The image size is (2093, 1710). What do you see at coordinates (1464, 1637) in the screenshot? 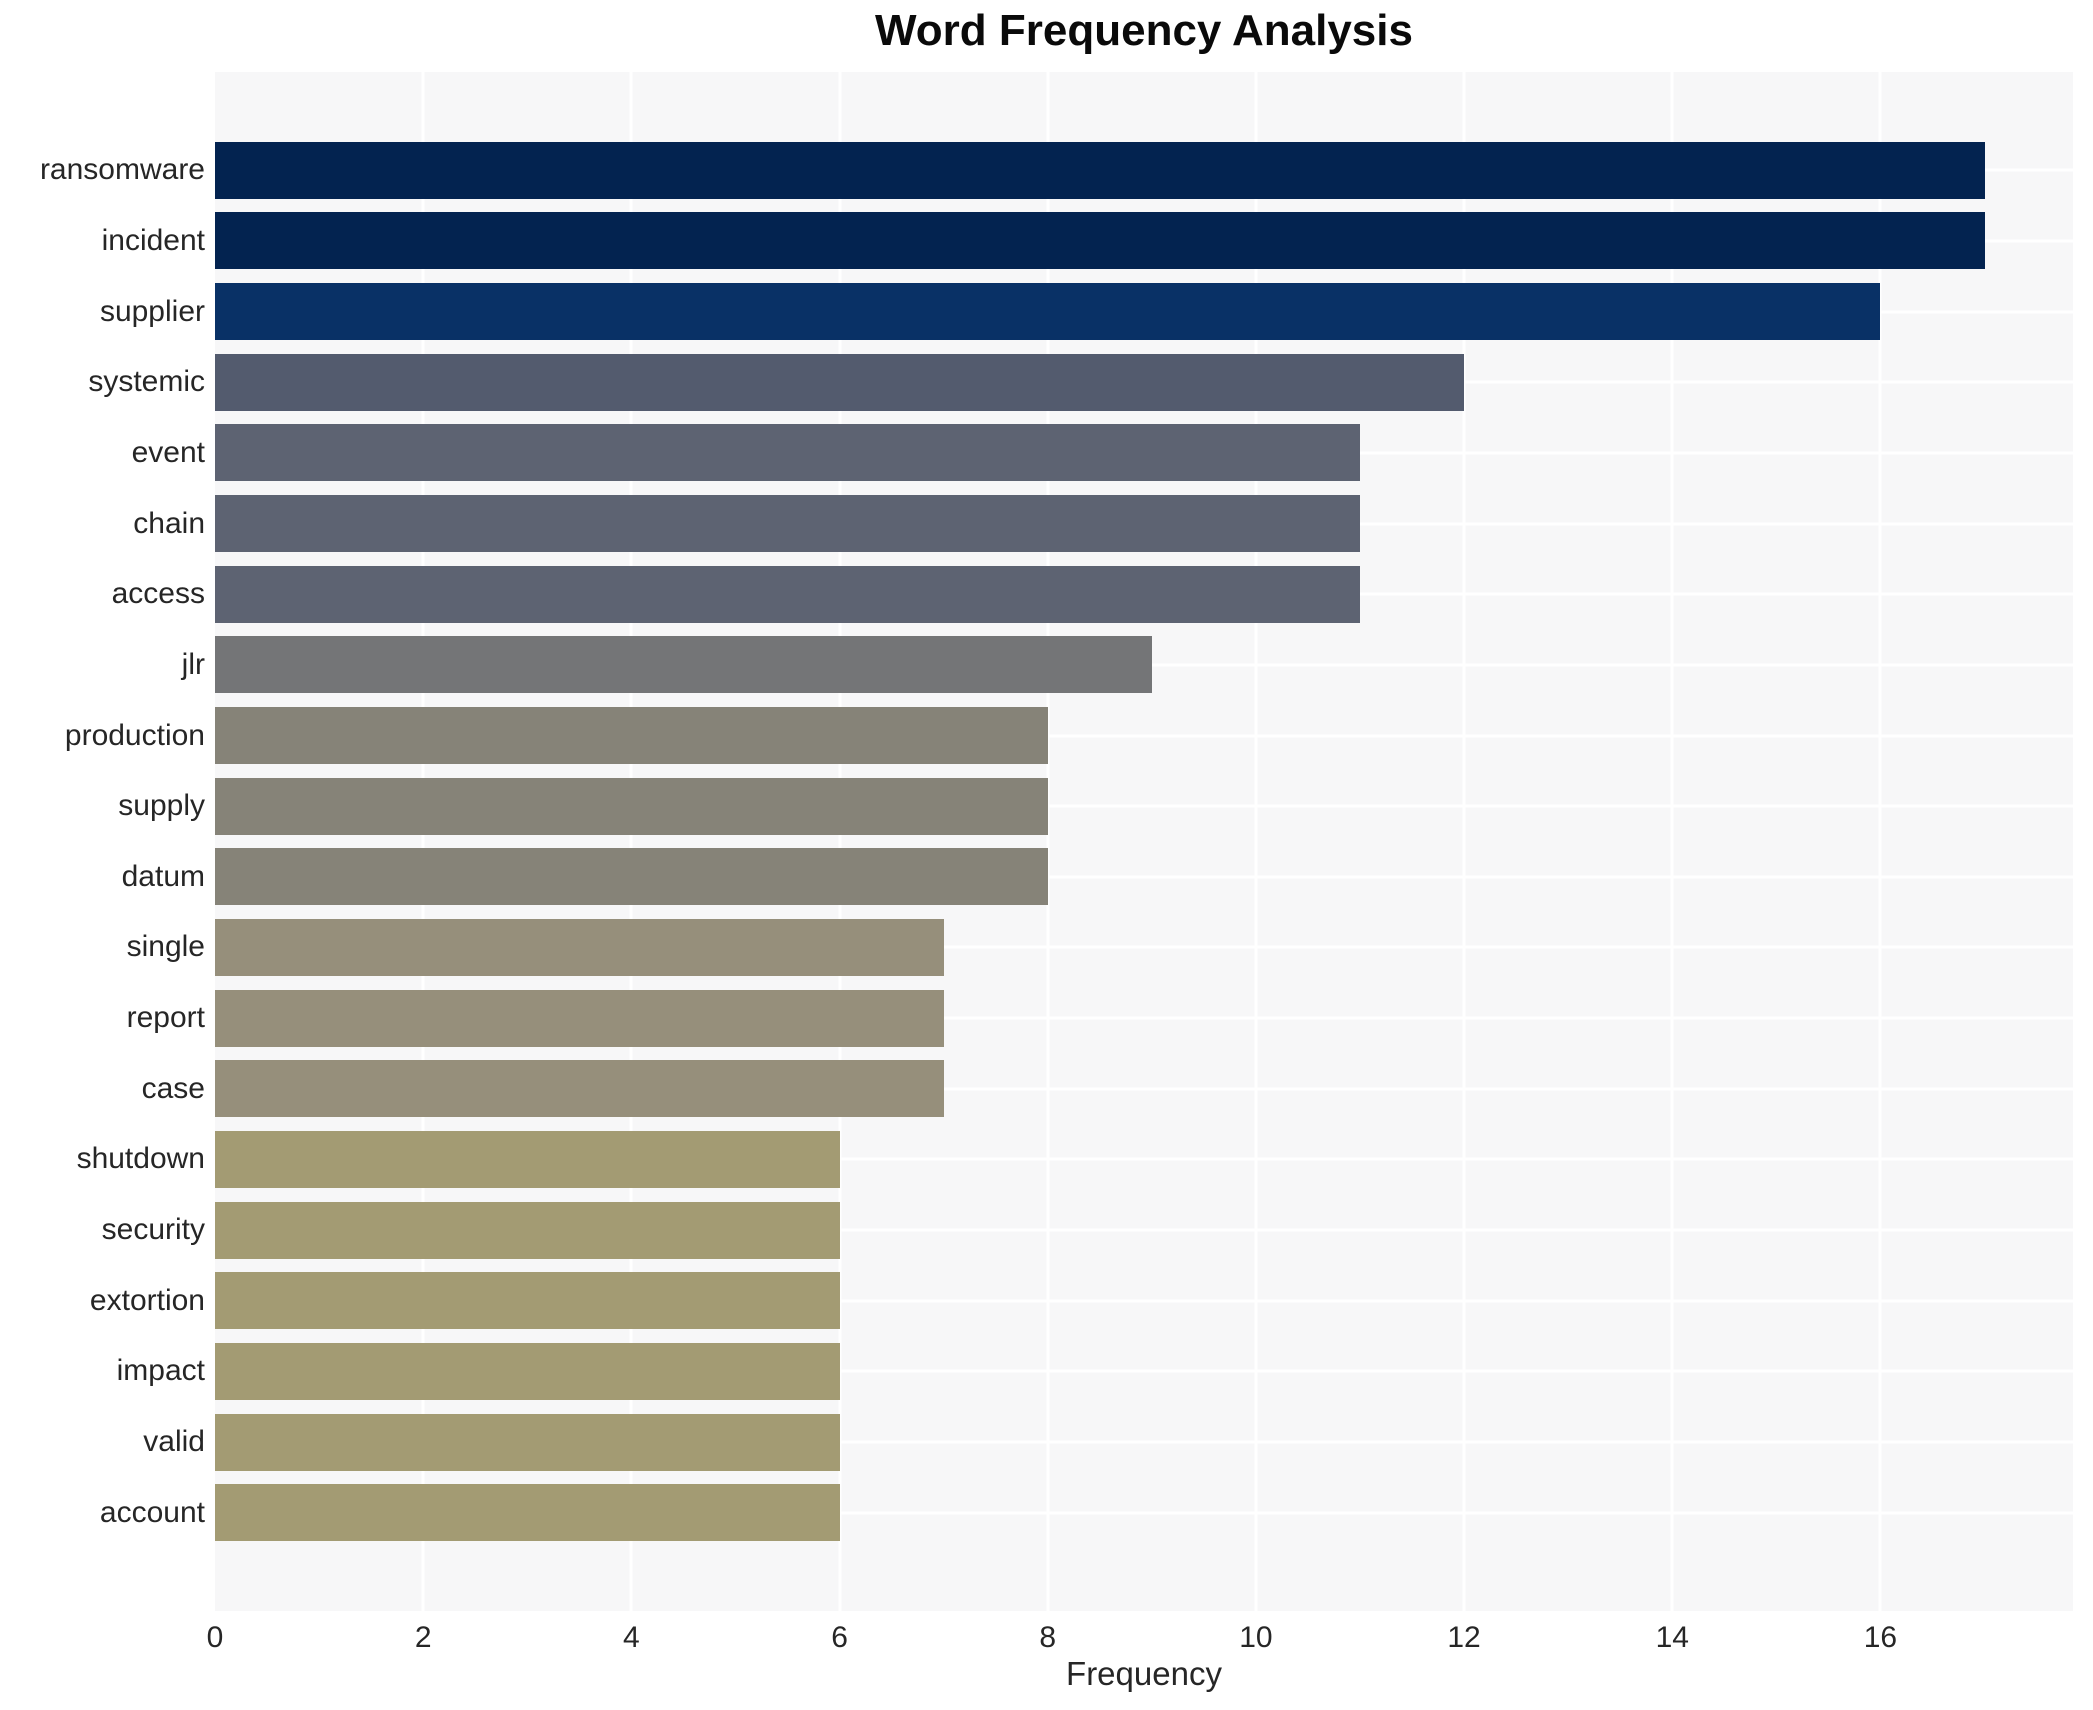
I see `x-tick-label: 12` at bounding box center [1464, 1637].